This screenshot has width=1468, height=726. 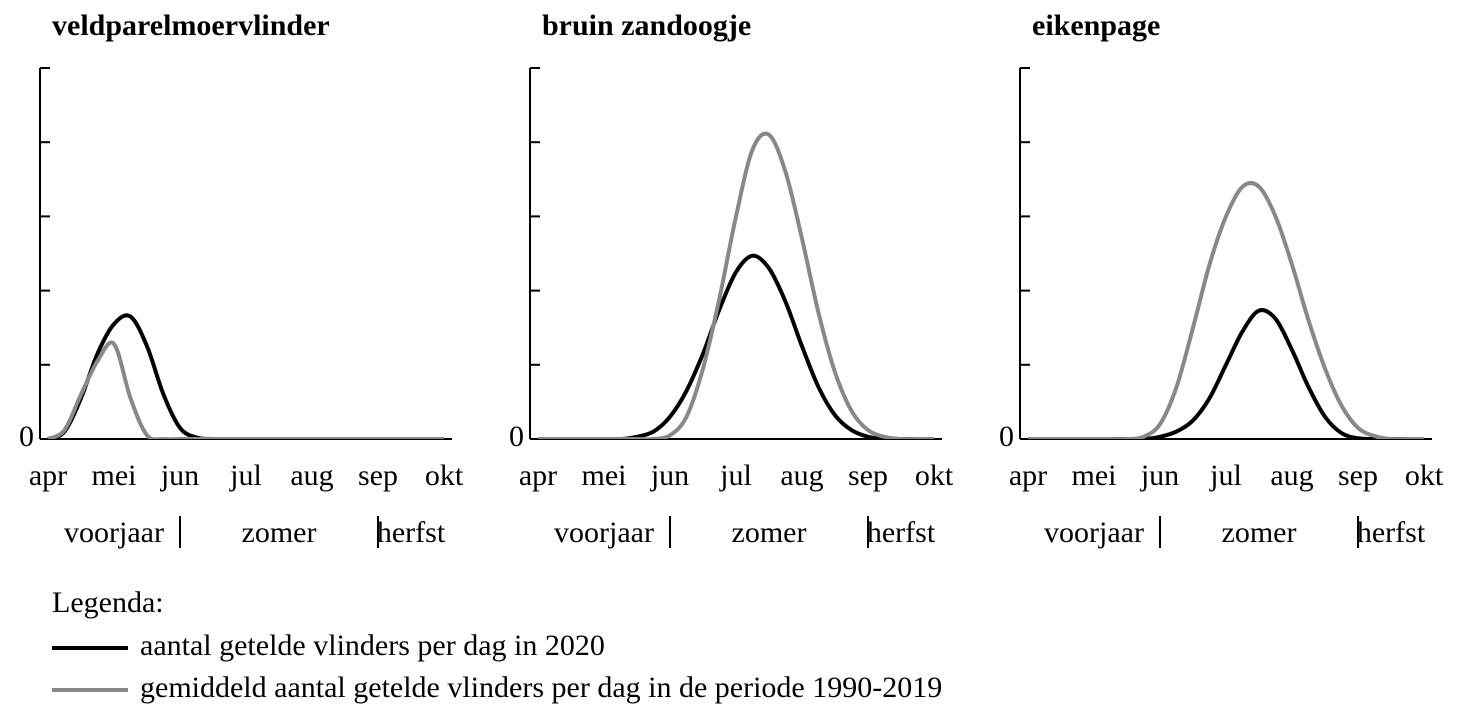 I want to click on legend-label: aantal getelde vlinders per dag in 2020, so click(x=372, y=645).